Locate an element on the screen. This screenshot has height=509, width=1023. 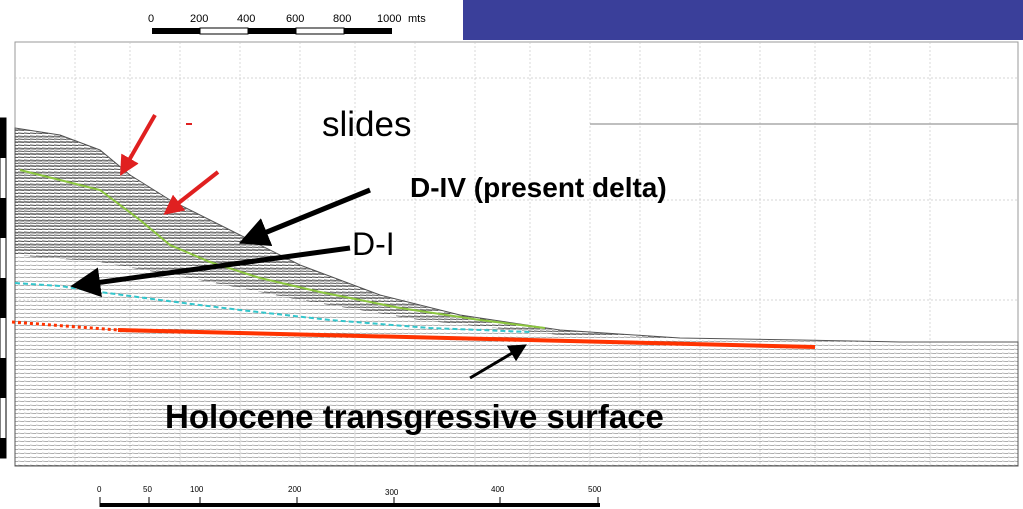
depth-scale is located at coordinates (3, 288).